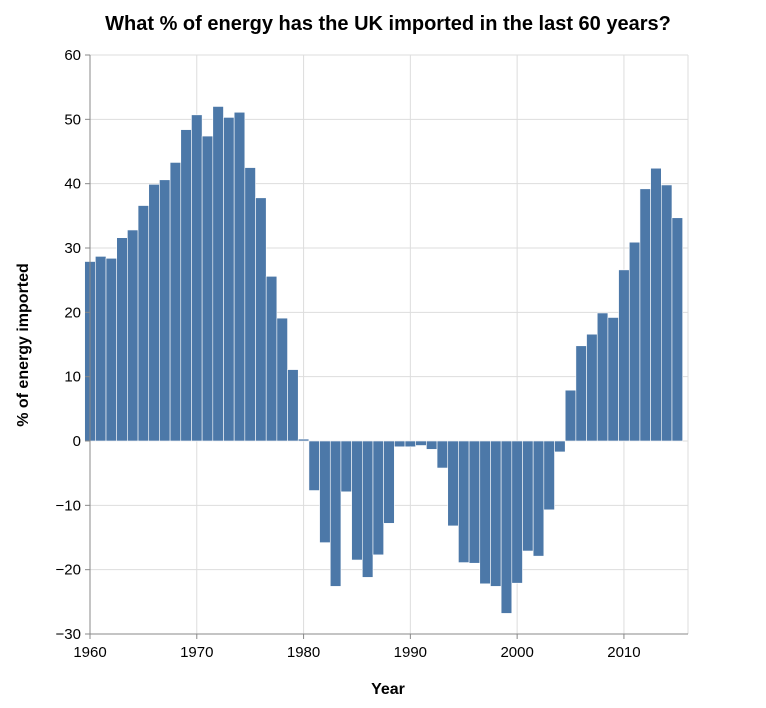 The width and height of the screenshot is (766, 708). I want to click on x-tick-label: 1980, so click(303, 652).